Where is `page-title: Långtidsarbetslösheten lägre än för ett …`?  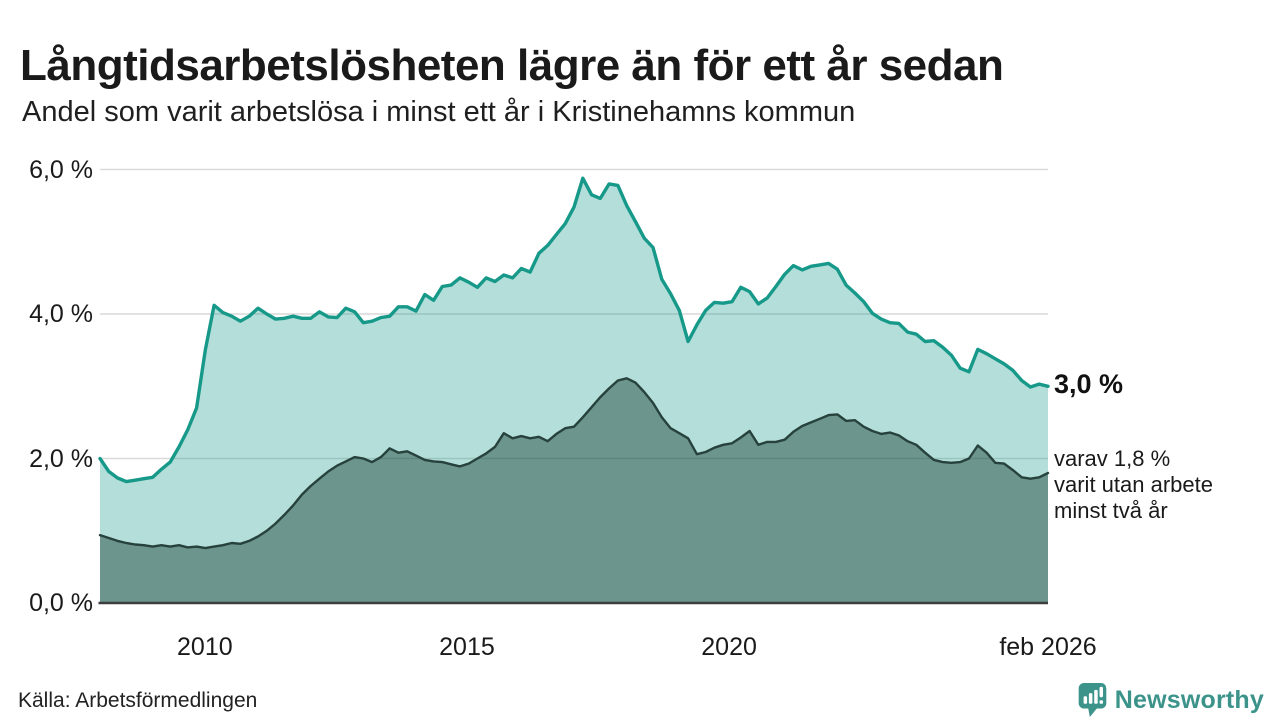
page-title: Långtidsarbetslösheten lägre än för ett … is located at coordinates (512, 66).